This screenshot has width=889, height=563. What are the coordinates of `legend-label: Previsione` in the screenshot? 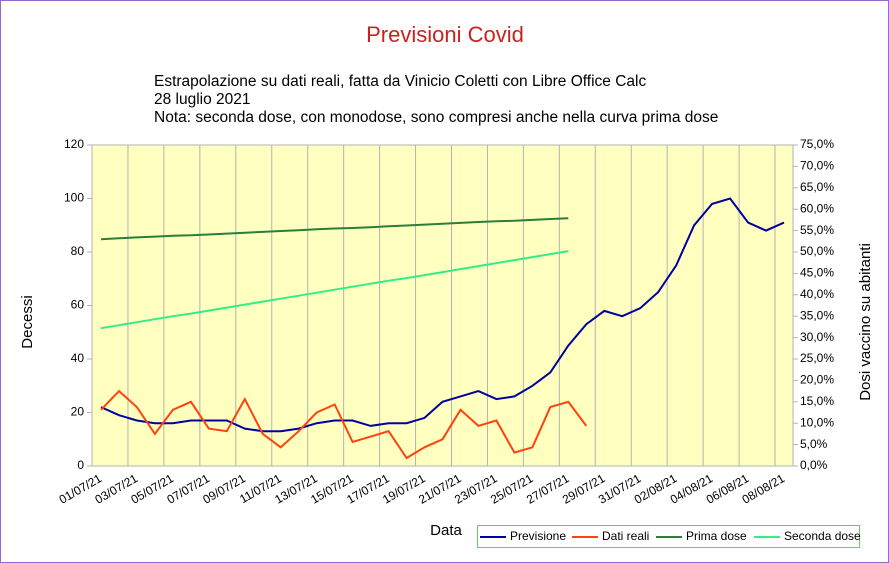 It's located at (538, 536).